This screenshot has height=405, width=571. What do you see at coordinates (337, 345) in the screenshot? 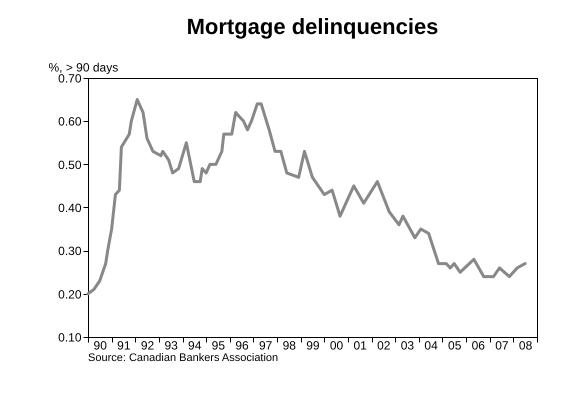
I see `x-tick-label: 00` at bounding box center [337, 345].